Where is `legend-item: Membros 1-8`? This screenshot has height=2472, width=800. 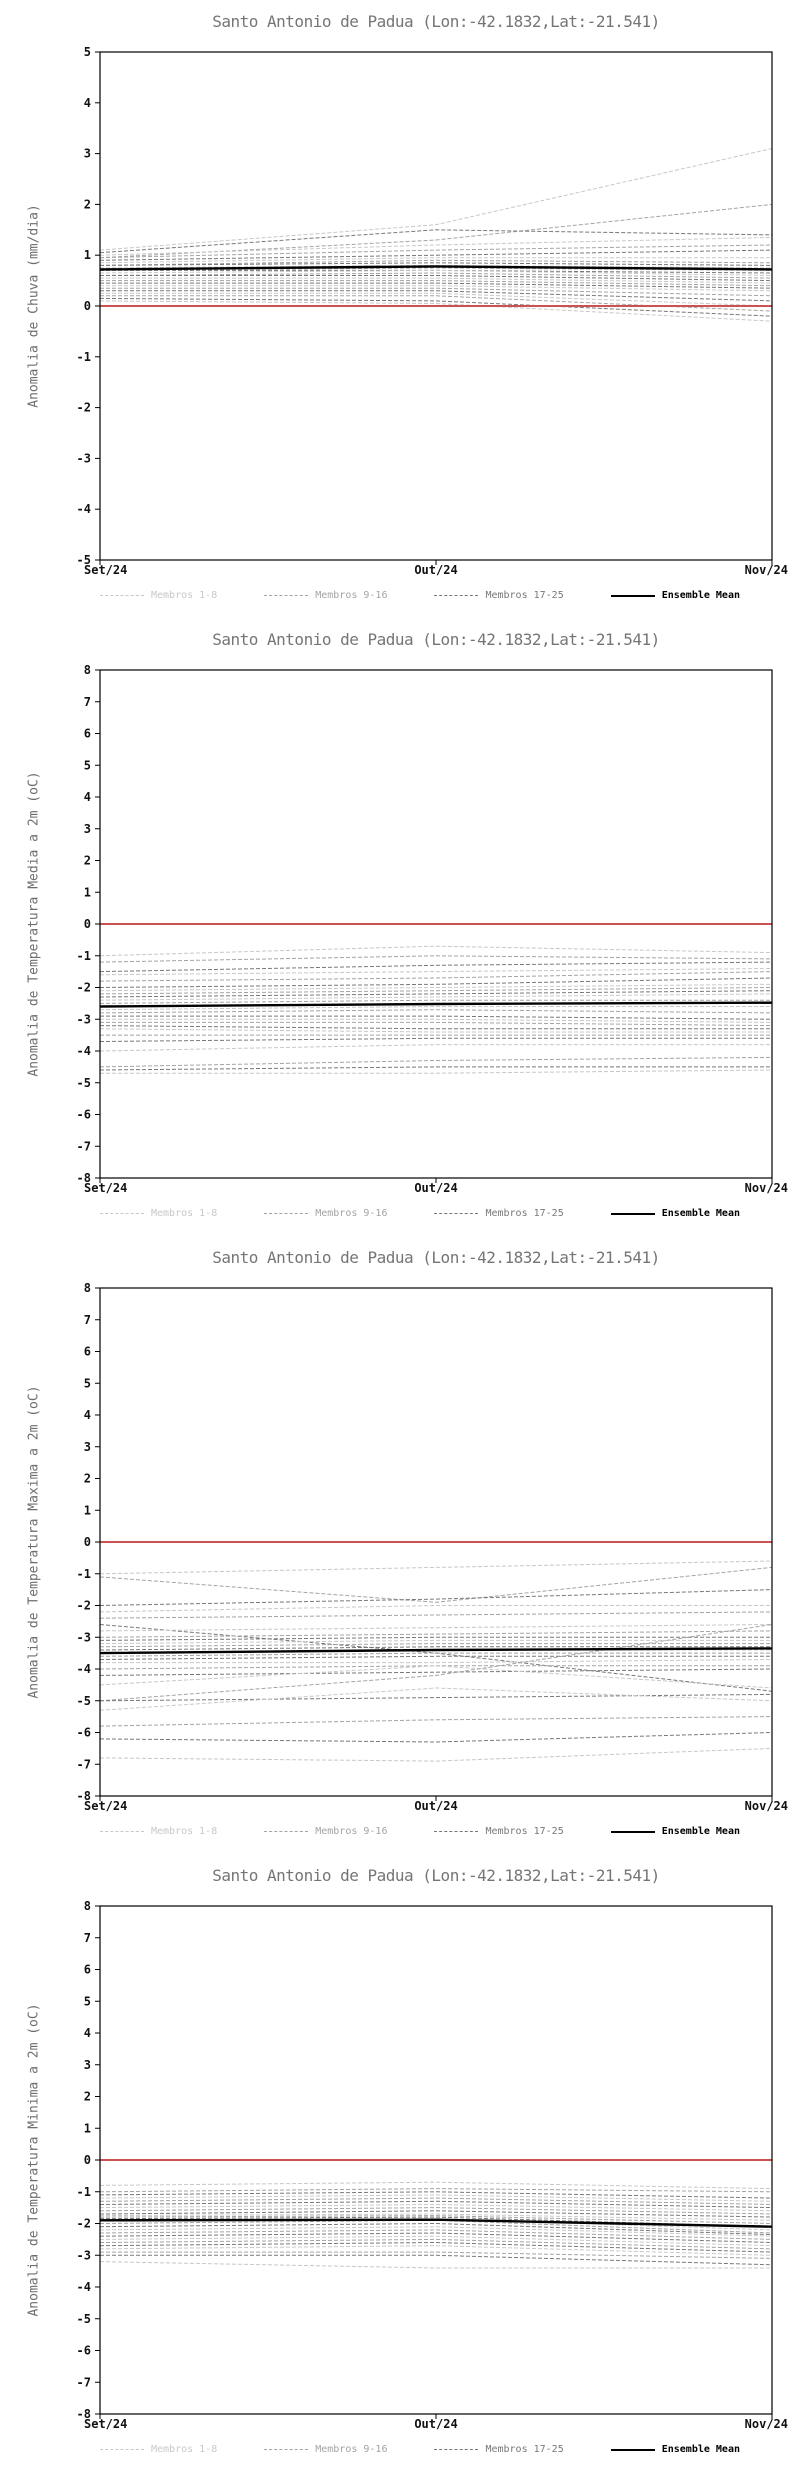
legend-item: Membros 1-8 is located at coordinates (158, 1831).